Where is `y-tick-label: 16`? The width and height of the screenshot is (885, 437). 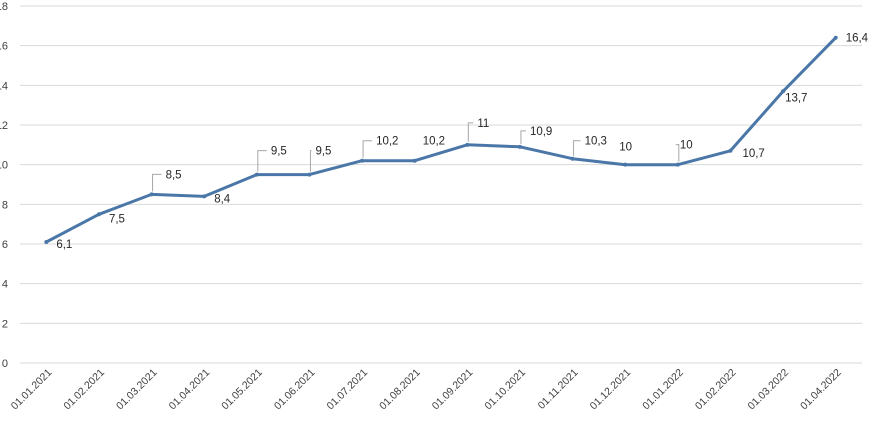
y-tick-label: 16 is located at coordinates (4, 47).